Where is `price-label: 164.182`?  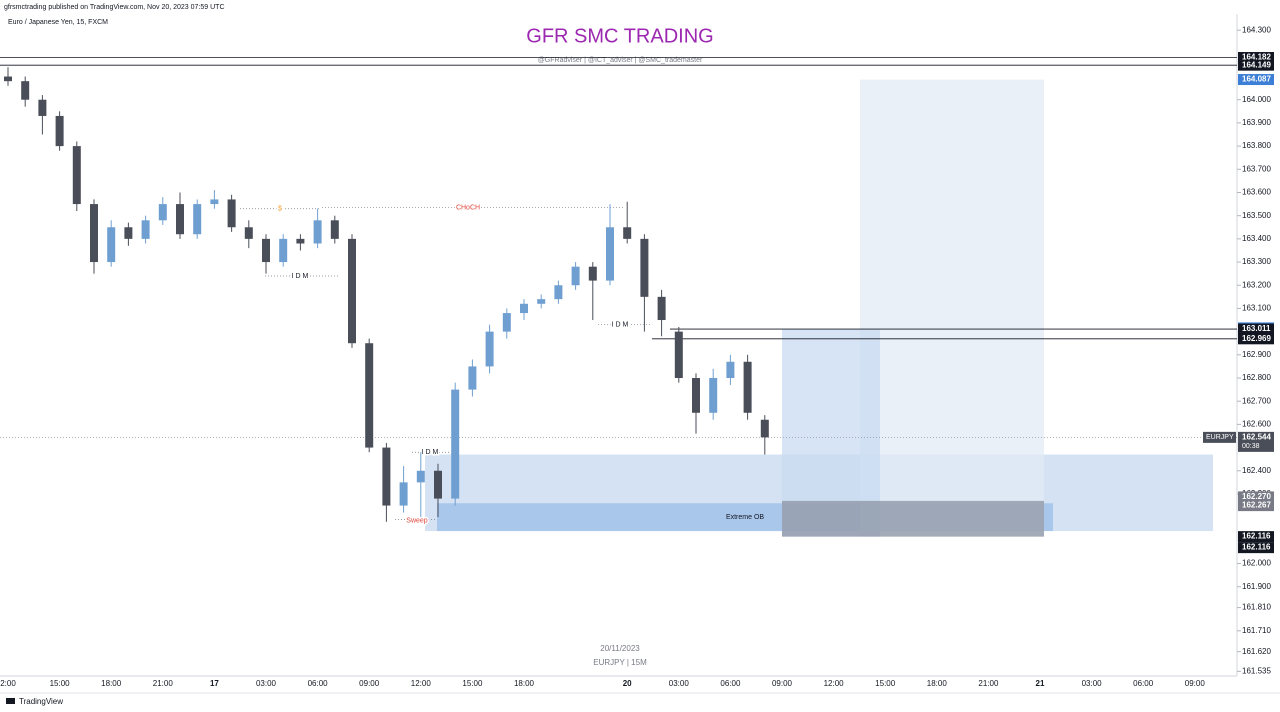 price-label: 164.182 is located at coordinates (1256, 57).